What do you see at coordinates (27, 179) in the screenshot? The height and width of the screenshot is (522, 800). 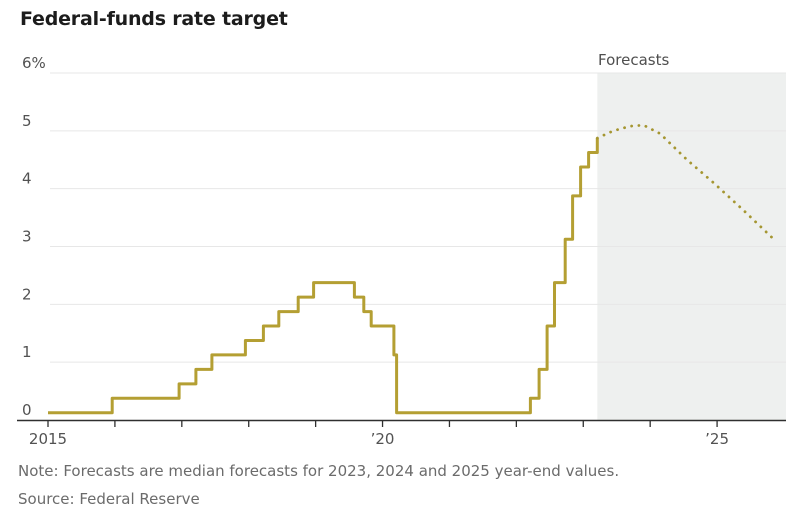 I see `y-axis-label: 4` at bounding box center [27, 179].